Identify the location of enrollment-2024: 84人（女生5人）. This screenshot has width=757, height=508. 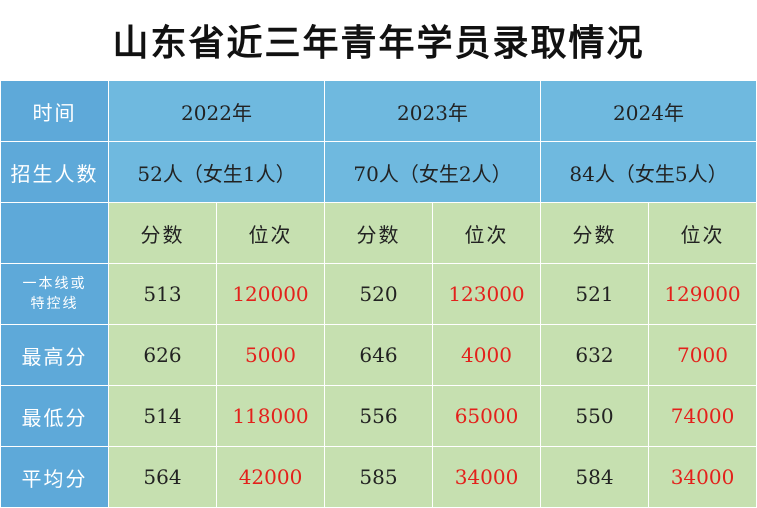
(648, 172).